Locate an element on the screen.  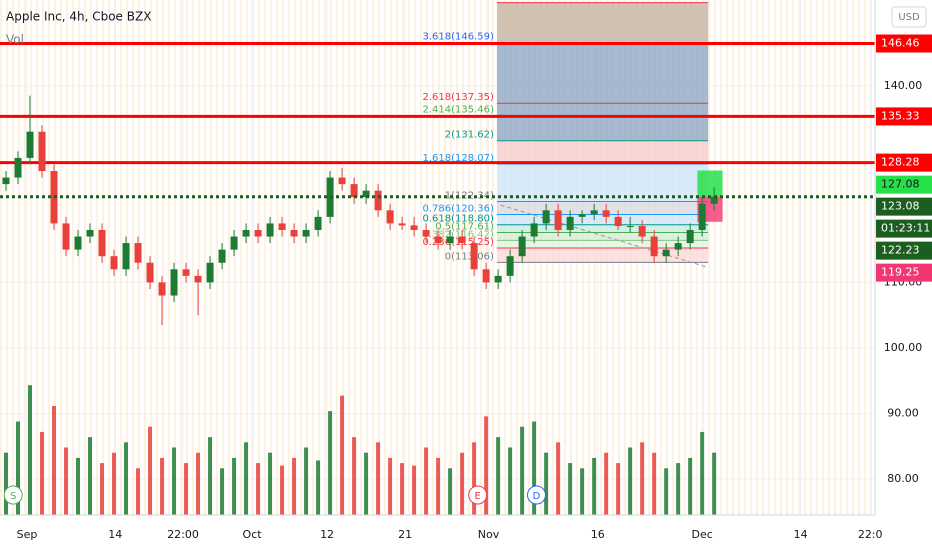
y-tick-label: 80.00 is located at coordinates (903, 478).